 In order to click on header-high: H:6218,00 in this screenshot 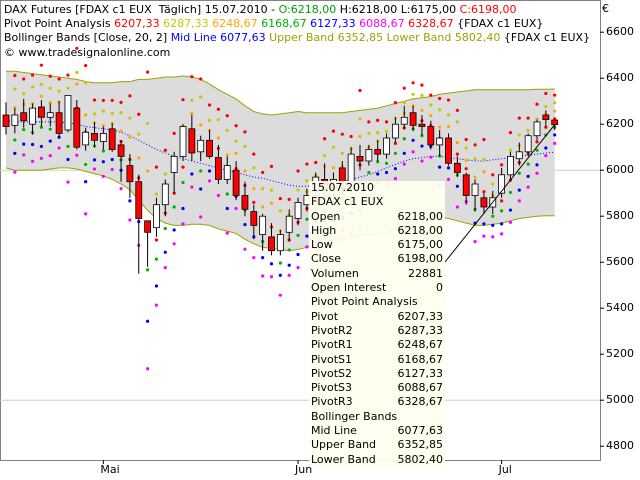, I will do `click(367, 9)`.